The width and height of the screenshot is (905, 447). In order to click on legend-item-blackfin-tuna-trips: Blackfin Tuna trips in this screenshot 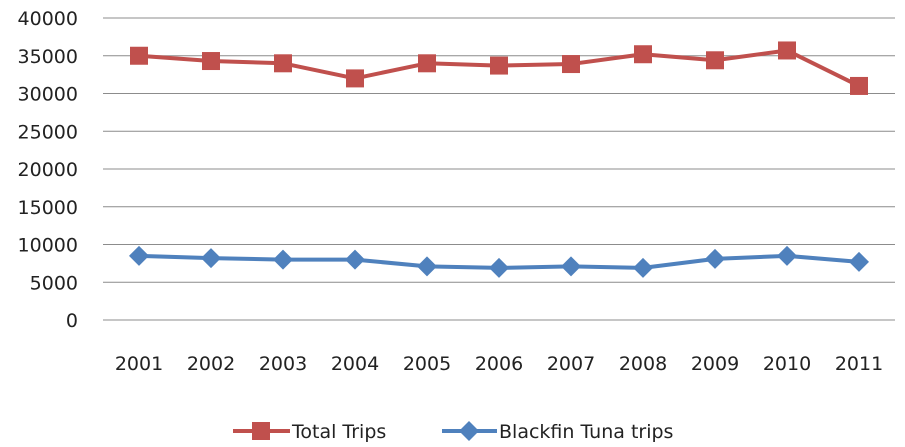, I will do `click(557, 432)`.